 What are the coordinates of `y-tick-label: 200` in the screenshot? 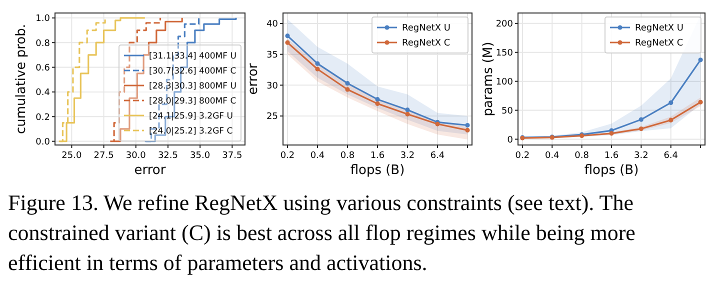 It's located at (505, 25).